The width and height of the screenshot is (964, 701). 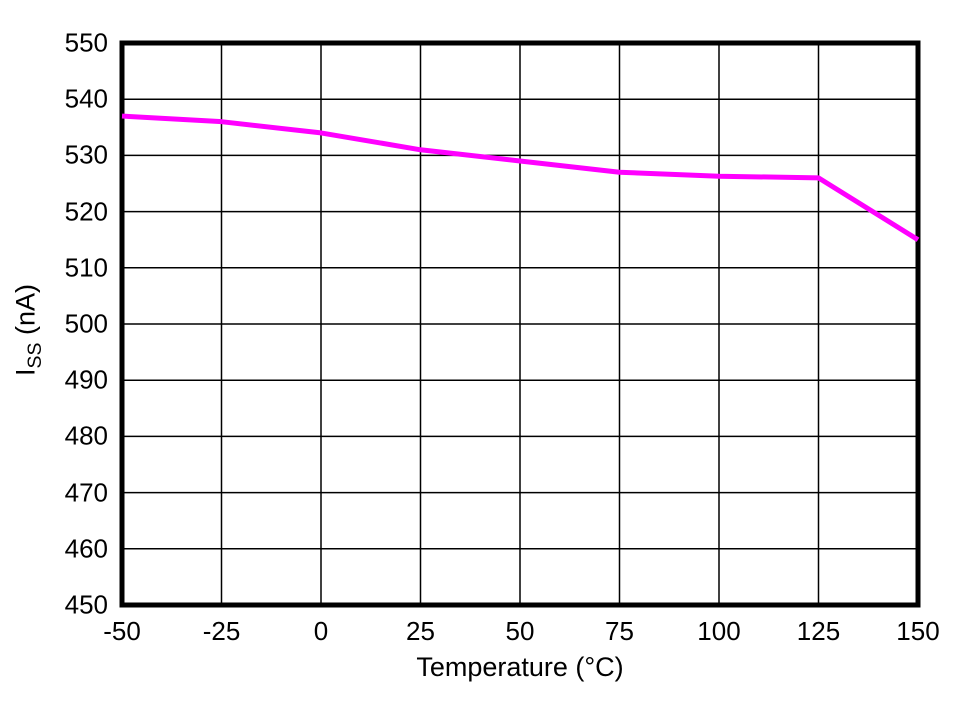 I want to click on x-tick-label: 0, so click(x=321, y=631).